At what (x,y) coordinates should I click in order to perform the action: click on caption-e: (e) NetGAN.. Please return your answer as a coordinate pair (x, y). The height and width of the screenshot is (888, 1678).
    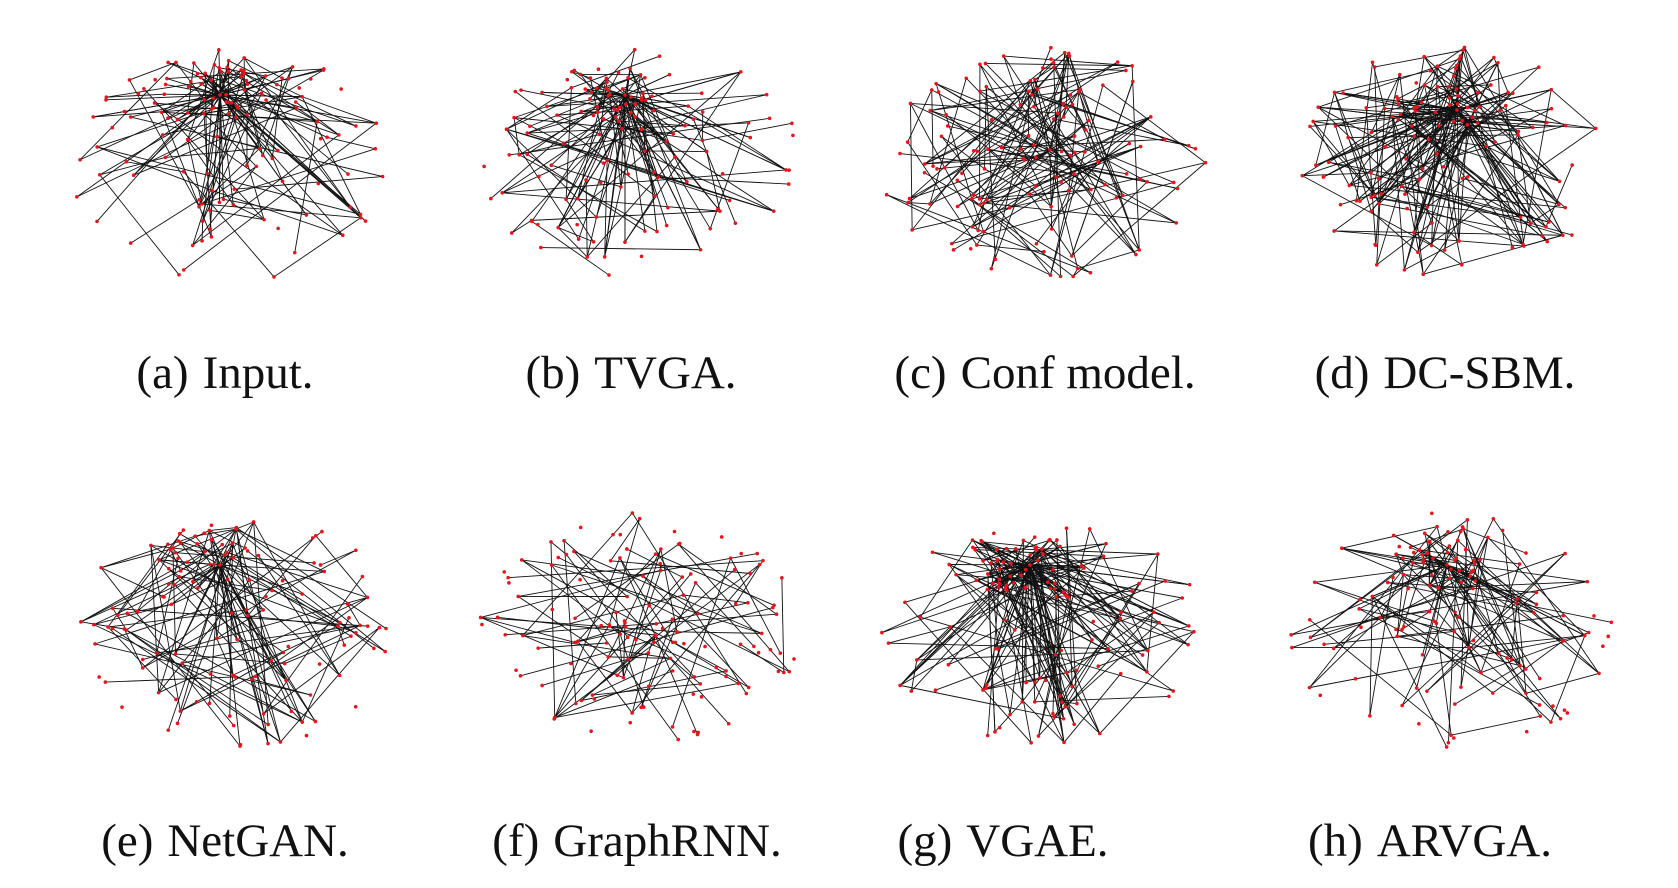
    Looking at the image, I should click on (225, 841).